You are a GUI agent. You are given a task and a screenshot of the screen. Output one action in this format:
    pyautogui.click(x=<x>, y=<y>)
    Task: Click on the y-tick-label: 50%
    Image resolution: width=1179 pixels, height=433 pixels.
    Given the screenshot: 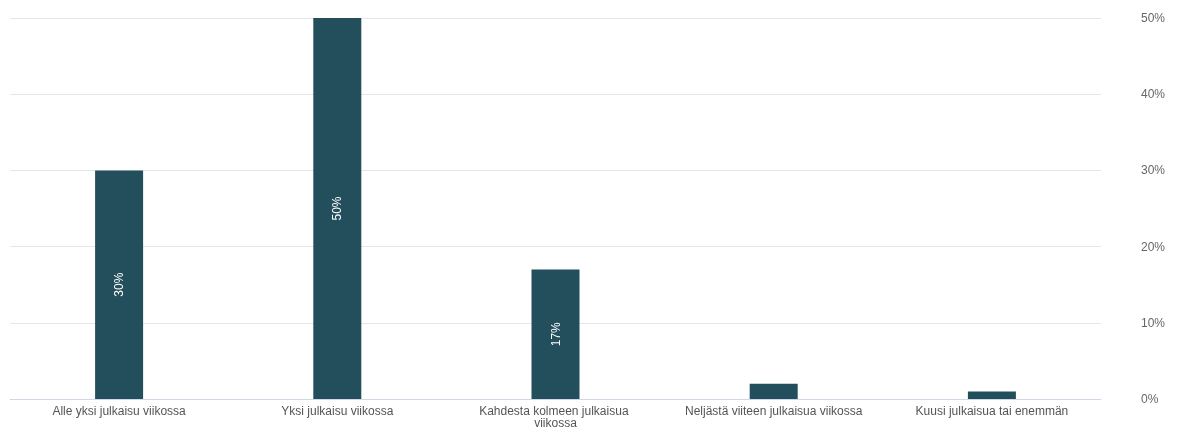 What is the action you would take?
    pyautogui.click(x=1153, y=18)
    